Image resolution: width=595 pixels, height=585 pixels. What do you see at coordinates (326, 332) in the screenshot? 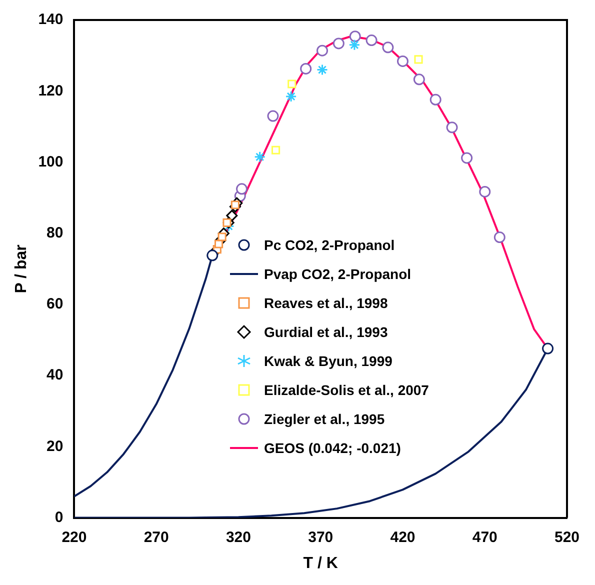
I see `legend-label: Gurdial et al., 1993` at bounding box center [326, 332].